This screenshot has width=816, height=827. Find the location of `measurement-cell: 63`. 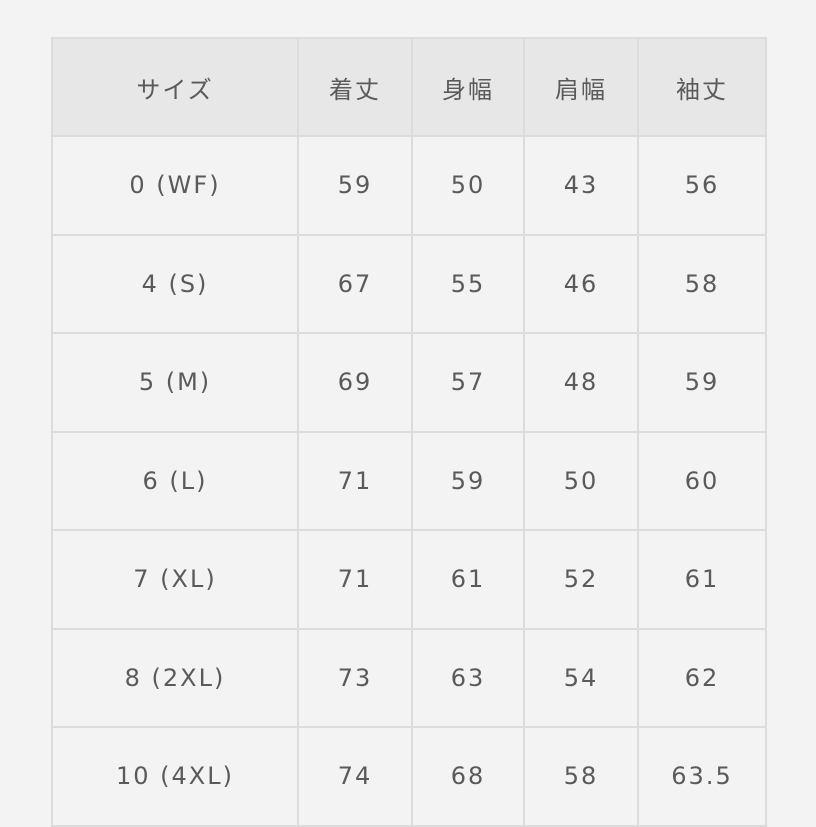

measurement-cell: 63 is located at coordinates (468, 677).